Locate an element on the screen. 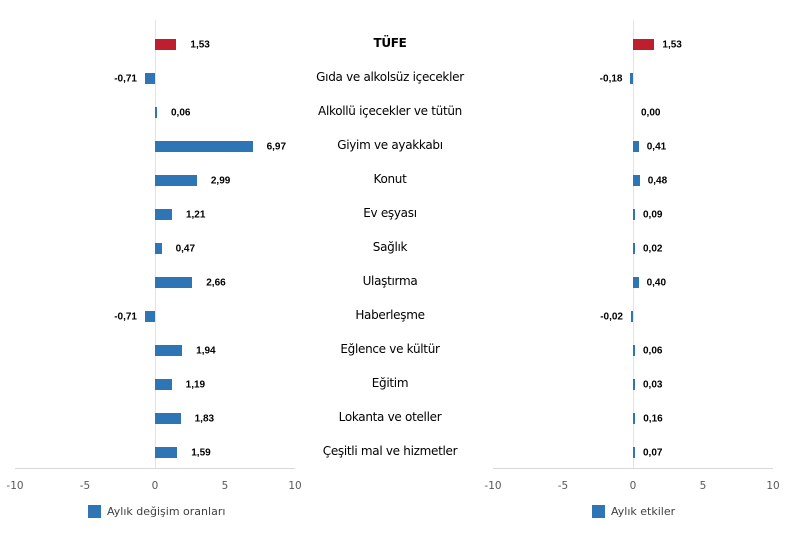 Image resolution: width=799 pixels, height=536 pixels. data-label: -0,02 is located at coordinates (611, 317).